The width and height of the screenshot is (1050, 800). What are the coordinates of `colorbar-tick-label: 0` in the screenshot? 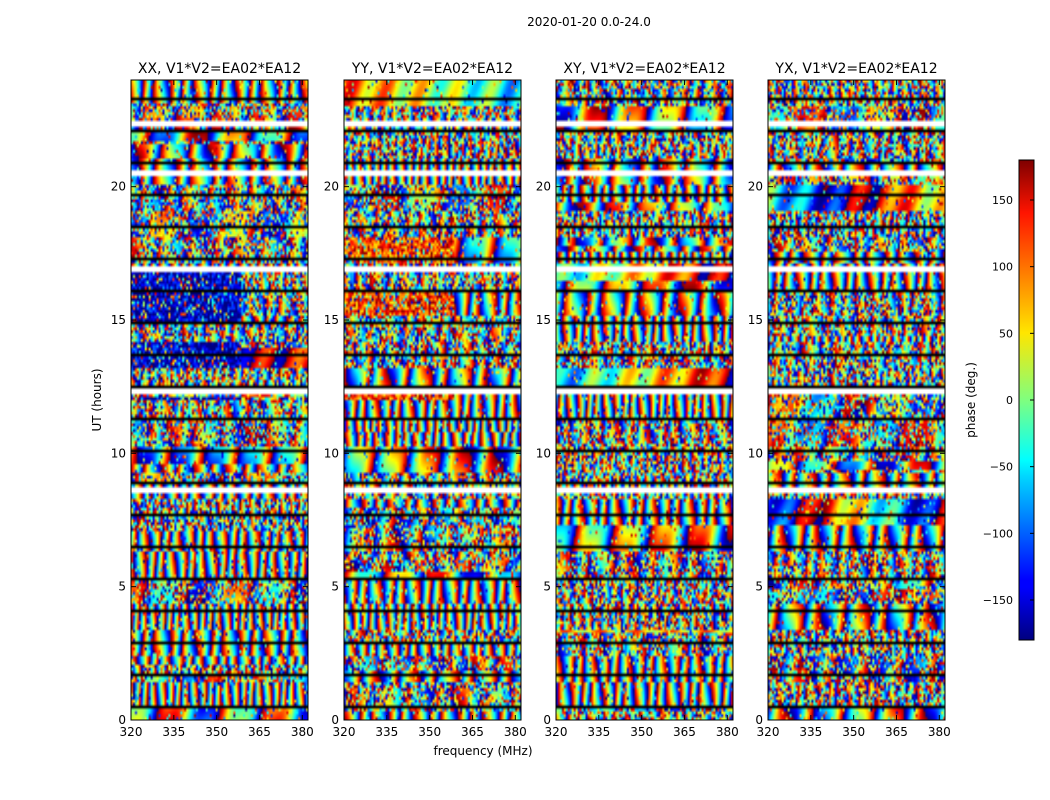 It's located at (1009, 400).